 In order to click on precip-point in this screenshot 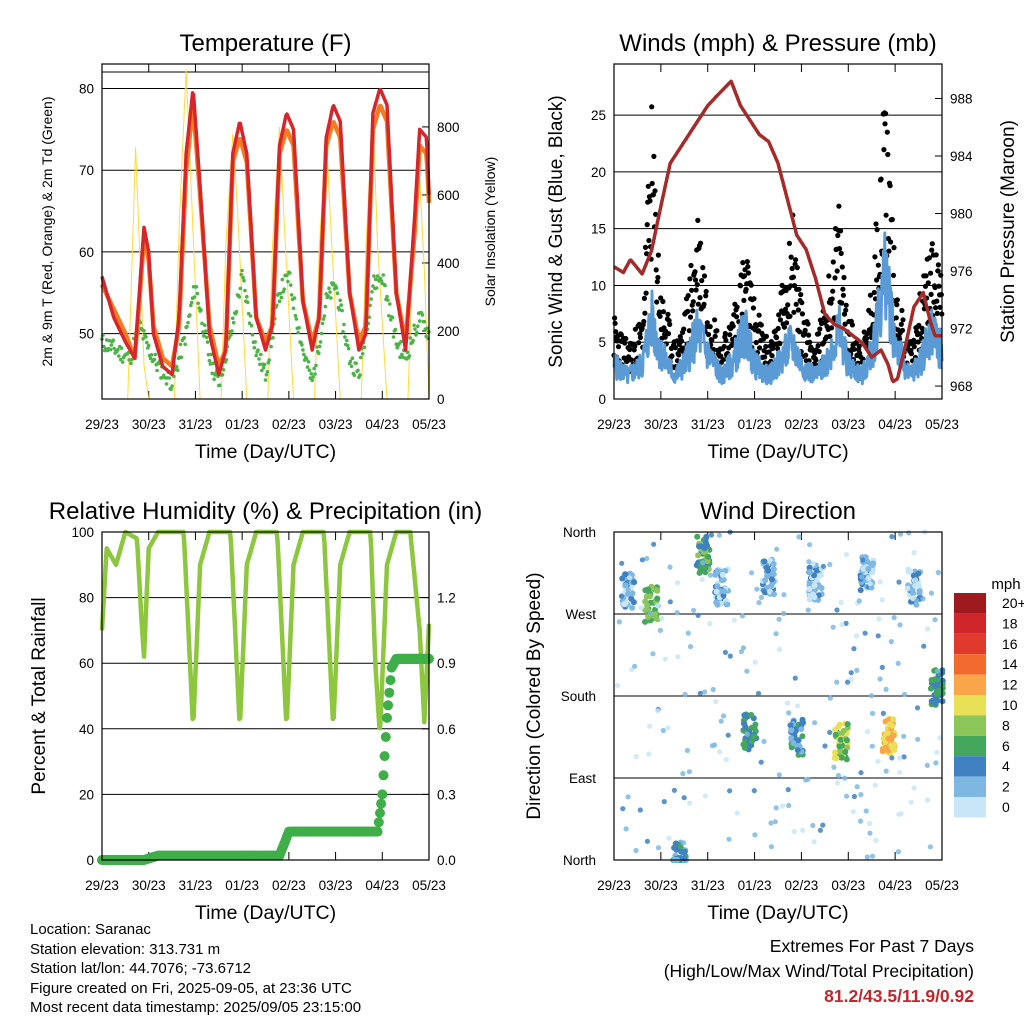, I will do `click(390, 680)`.